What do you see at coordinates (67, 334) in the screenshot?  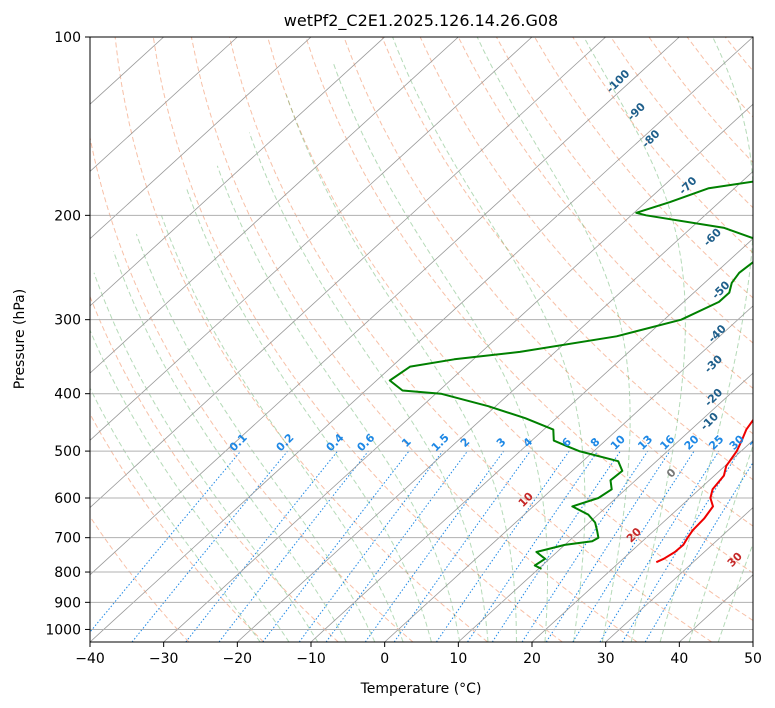 I see `y-axis-ticks: 100 200 300 400 500 600 700 800 900 1000` at bounding box center [67, 334].